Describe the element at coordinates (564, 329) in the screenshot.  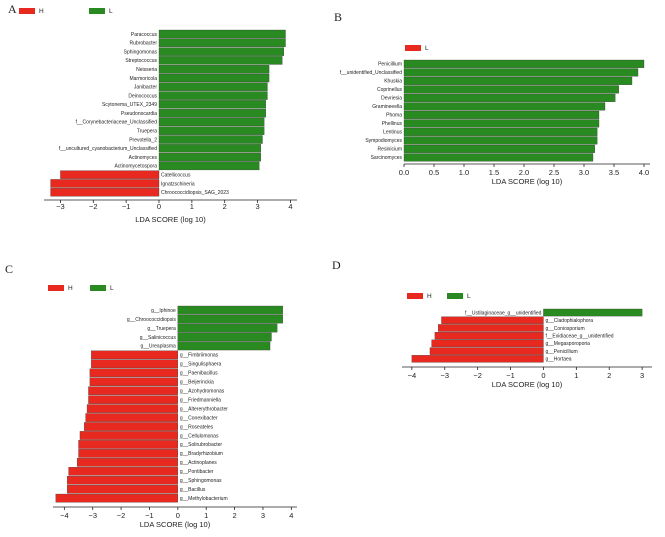
I see `bar-label: g__Coniosporium` at that location.